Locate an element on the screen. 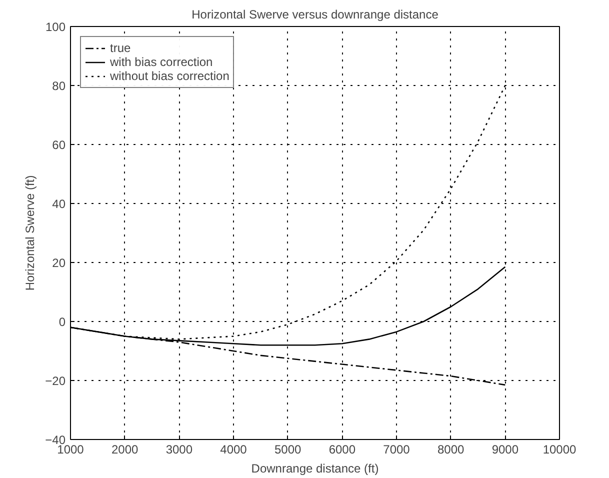  x-tick-label: 6000 is located at coordinates (342, 449).